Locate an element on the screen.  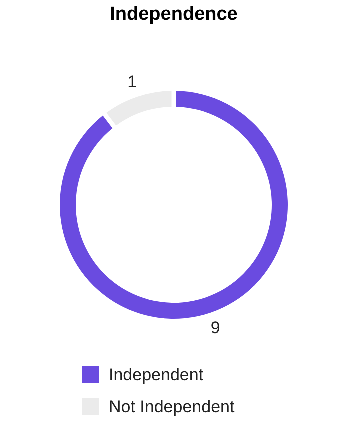
donut-slice is located at coordinates (139, 108).